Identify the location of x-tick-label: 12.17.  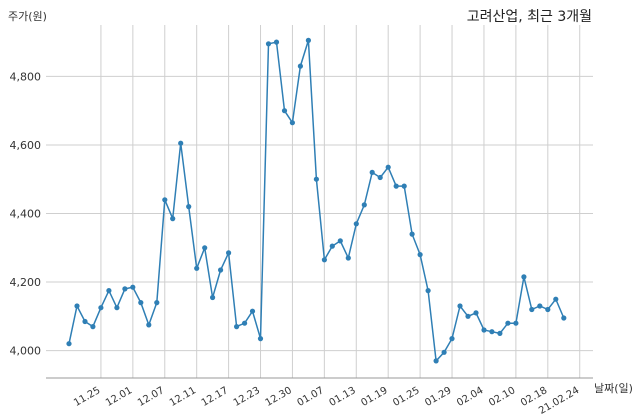
(215, 397).